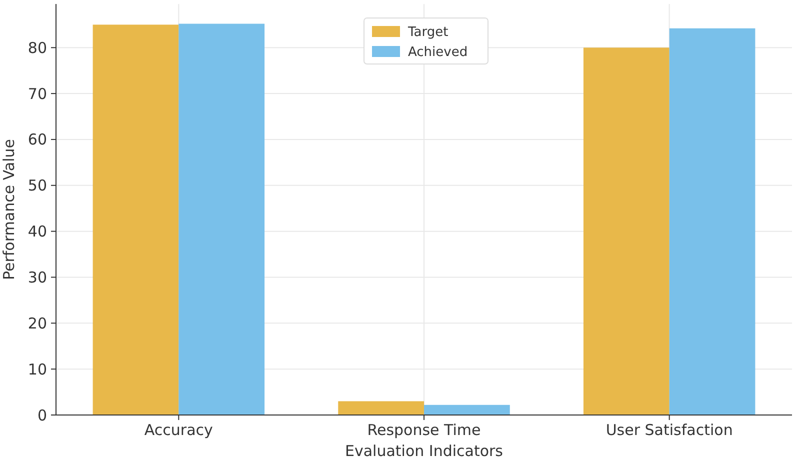  Describe the element at coordinates (37, 231) in the screenshot. I see `y-tick-label: 40` at that location.